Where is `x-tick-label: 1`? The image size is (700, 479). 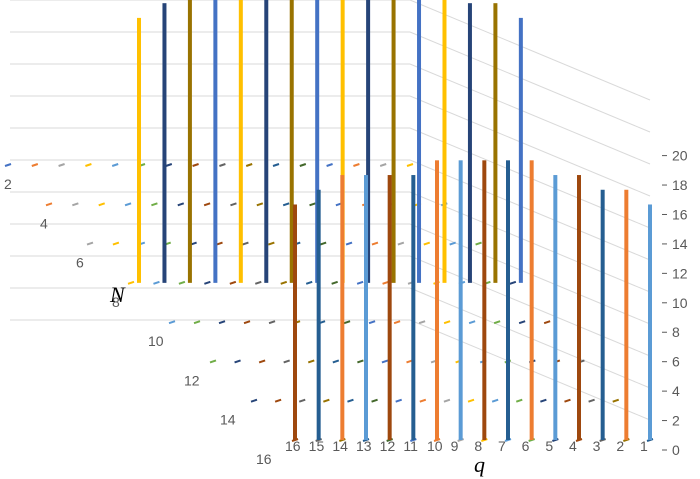
x-tick-label: 1 is located at coordinates (644, 446).